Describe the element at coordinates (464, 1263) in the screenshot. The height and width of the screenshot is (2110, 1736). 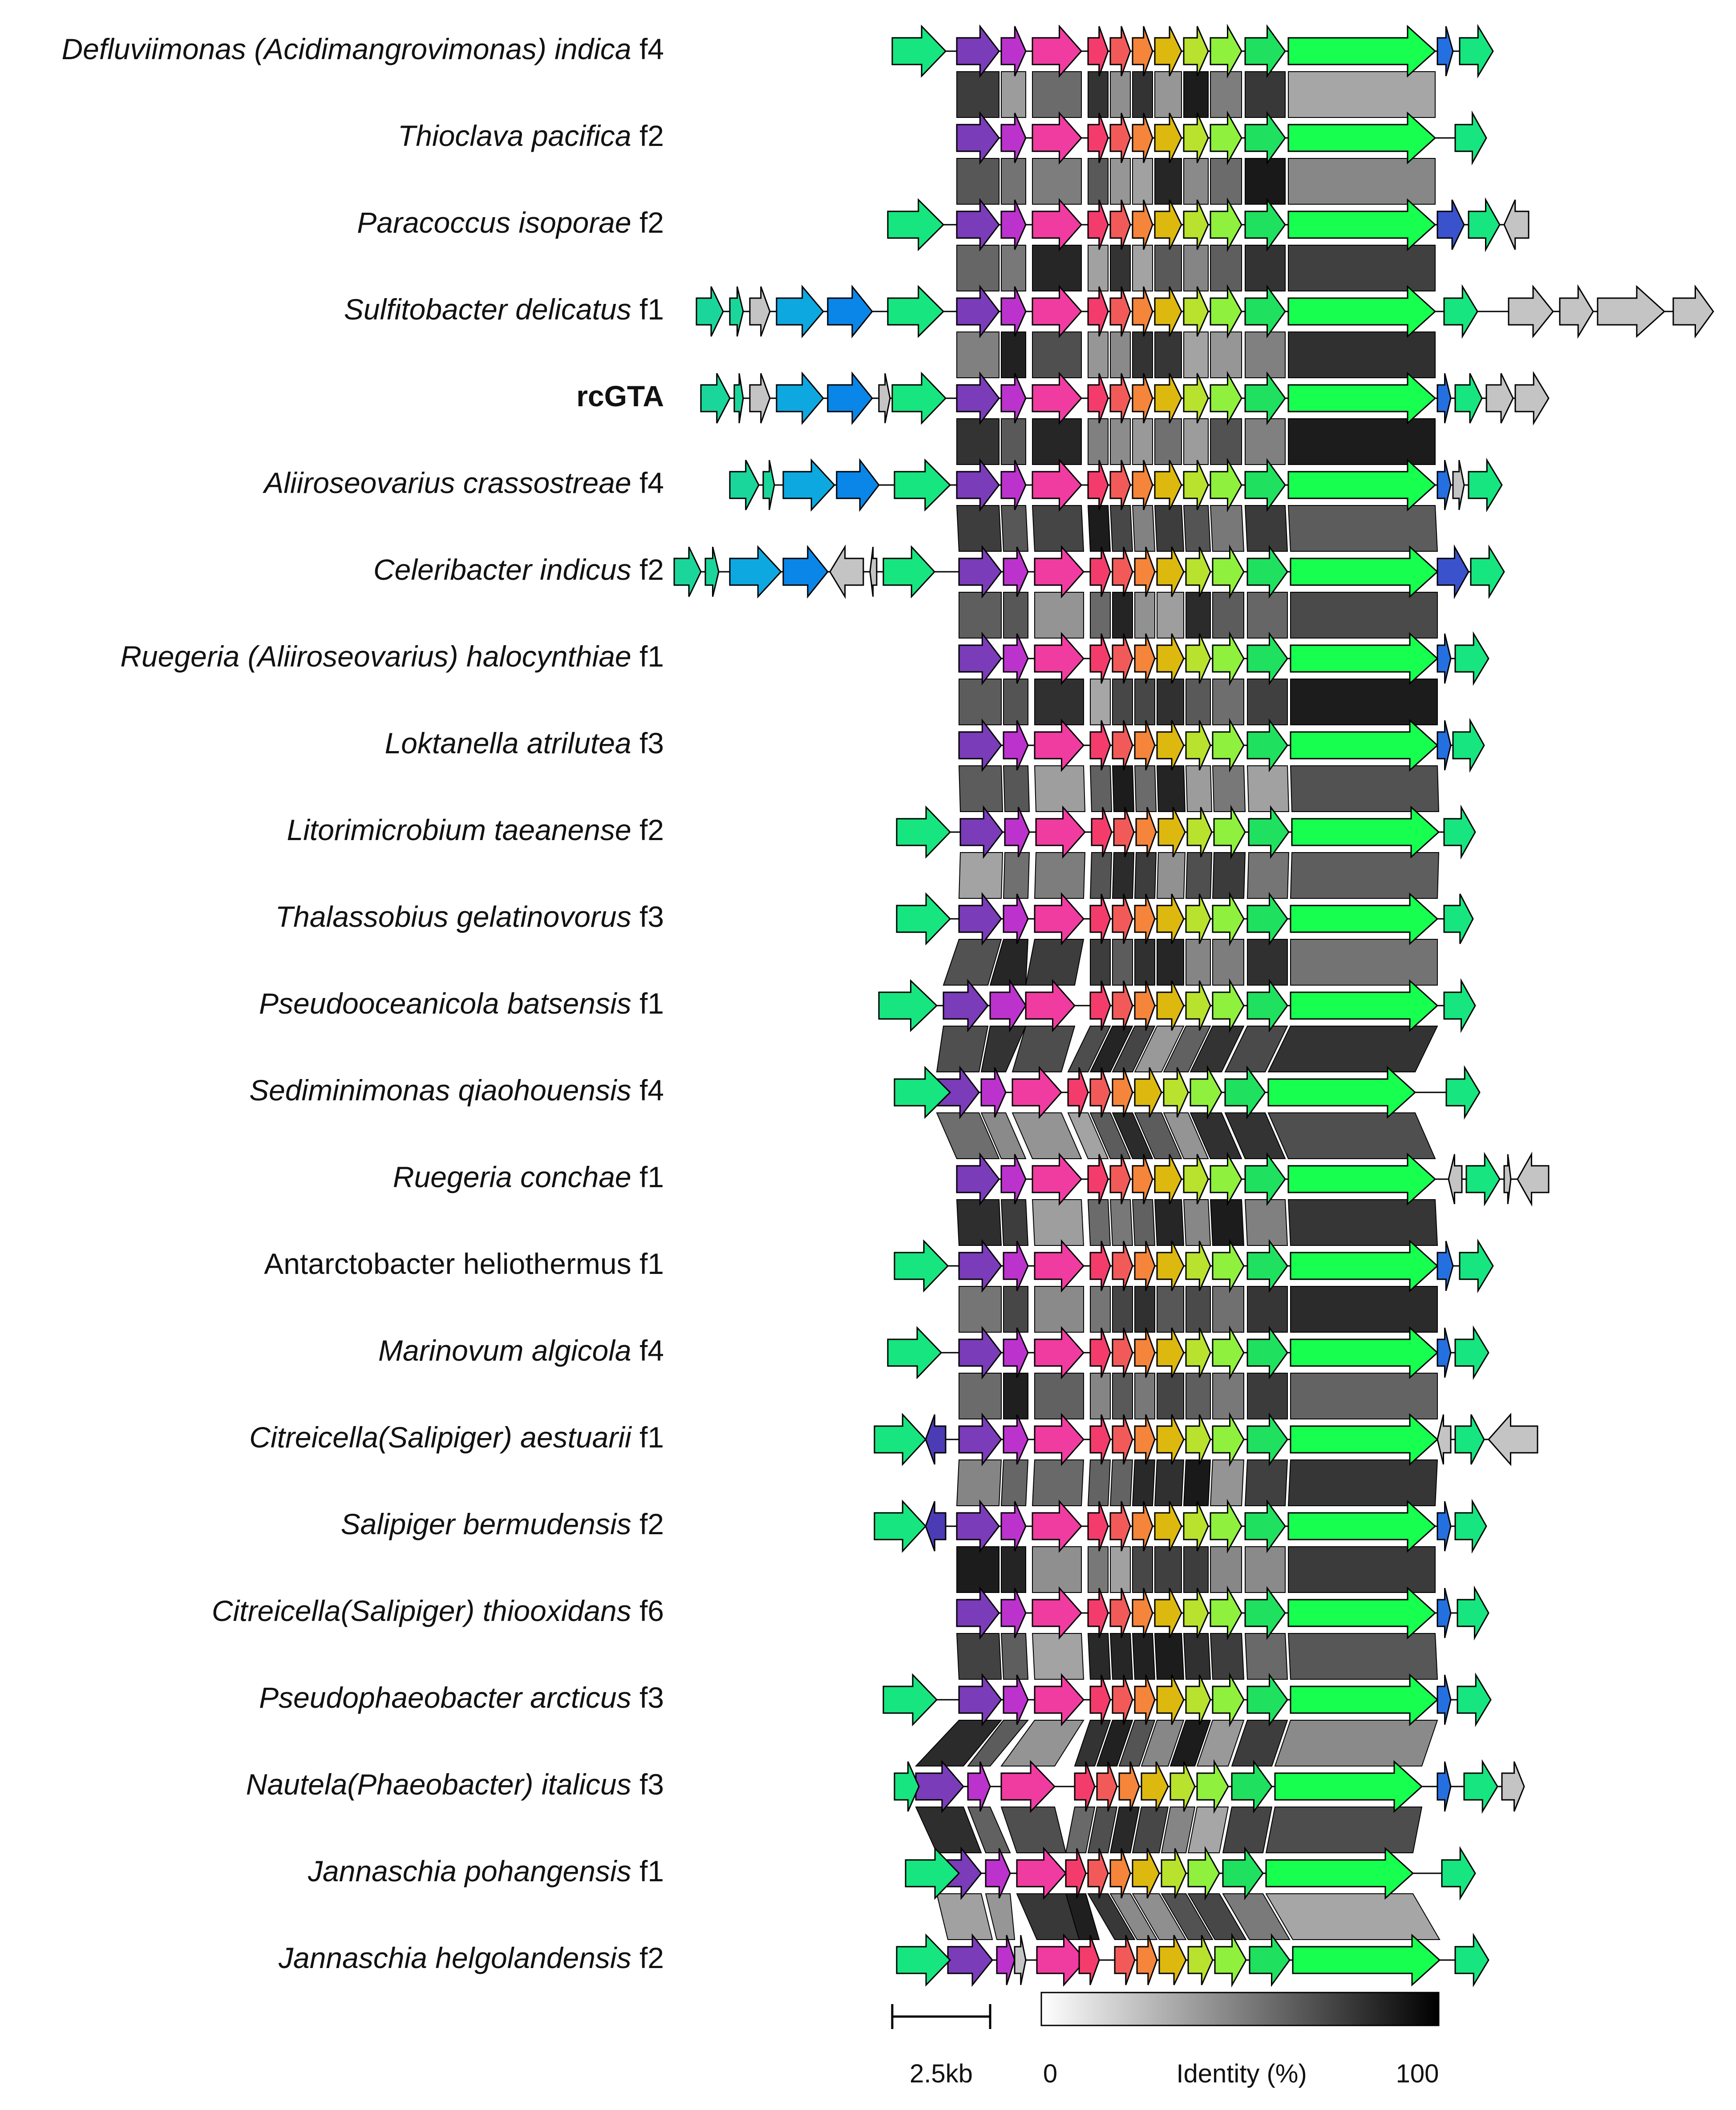
I see `genome-label: Antarctobacter heliothermus f1` at that location.